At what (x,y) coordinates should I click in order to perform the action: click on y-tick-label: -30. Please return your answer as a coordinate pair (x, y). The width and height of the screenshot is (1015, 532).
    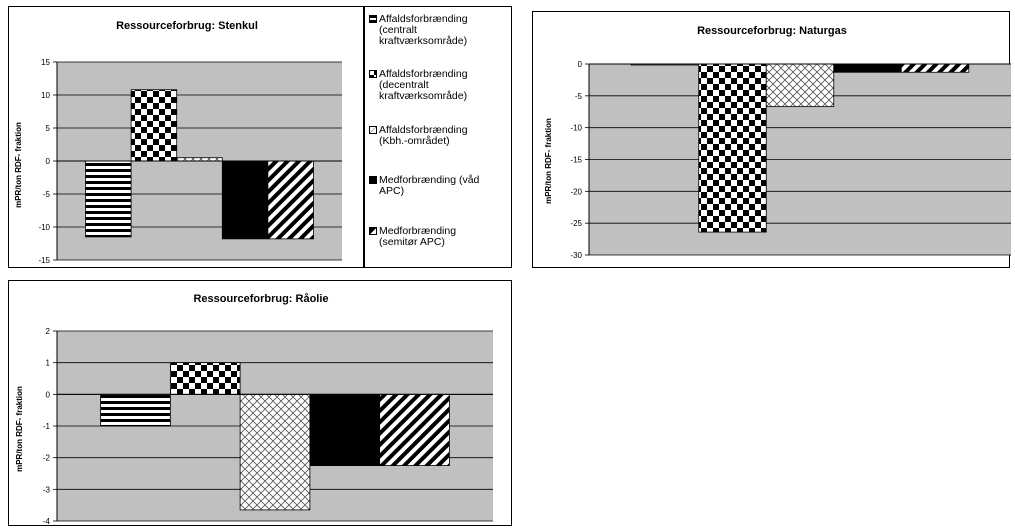
    Looking at the image, I should click on (576, 255).